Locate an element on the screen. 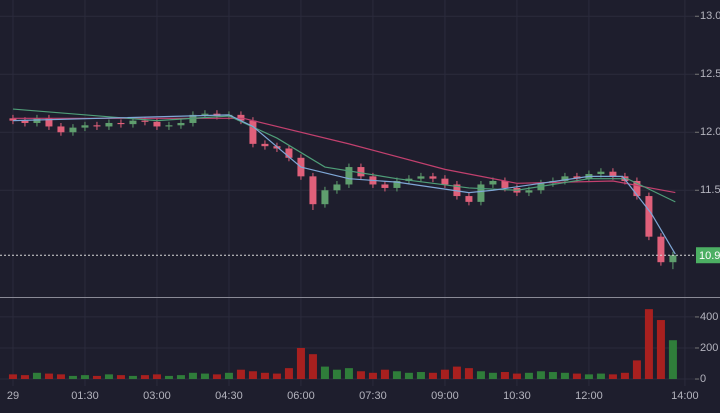 The image size is (720, 413). y-tick-label: 12.0 is located at coordinates (710, 132).